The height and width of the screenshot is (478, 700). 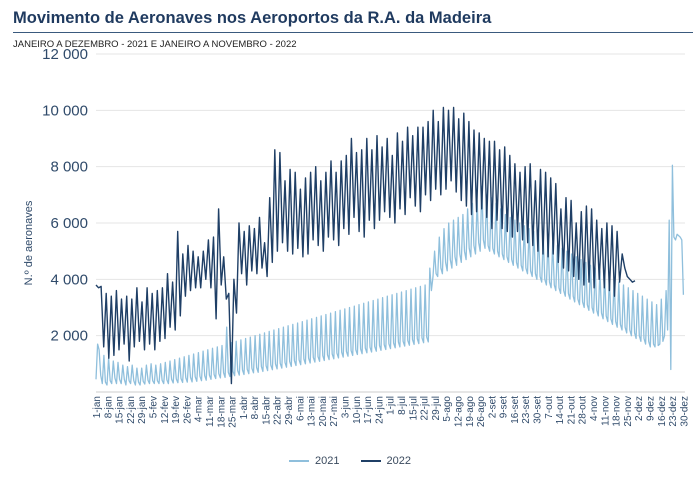 What do you see at coordinates (370, 461) in the screenshot?
I see `legend-swatch-2022` at bounding box center [370, 461].